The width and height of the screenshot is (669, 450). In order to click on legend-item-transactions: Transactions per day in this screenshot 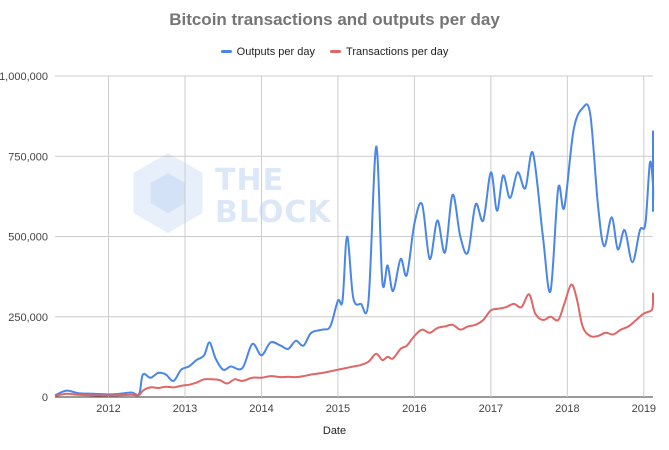, I will do `click(389, 52)`.